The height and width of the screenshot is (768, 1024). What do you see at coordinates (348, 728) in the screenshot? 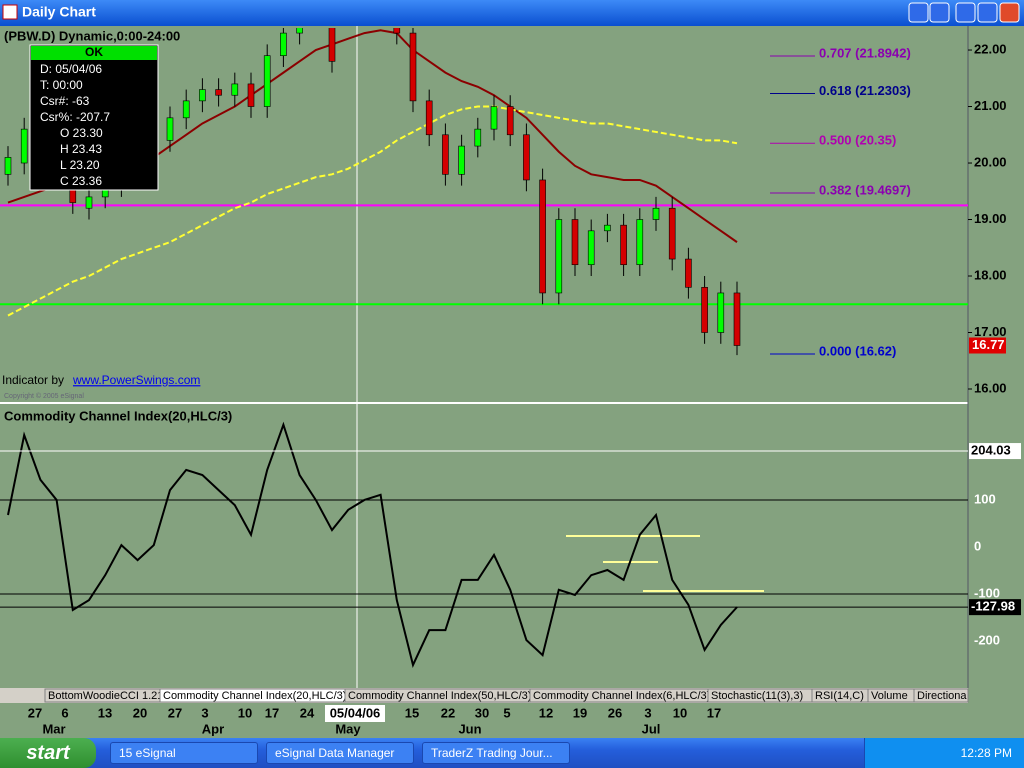
I see `month-label: May` at bounding box center [348, 728].